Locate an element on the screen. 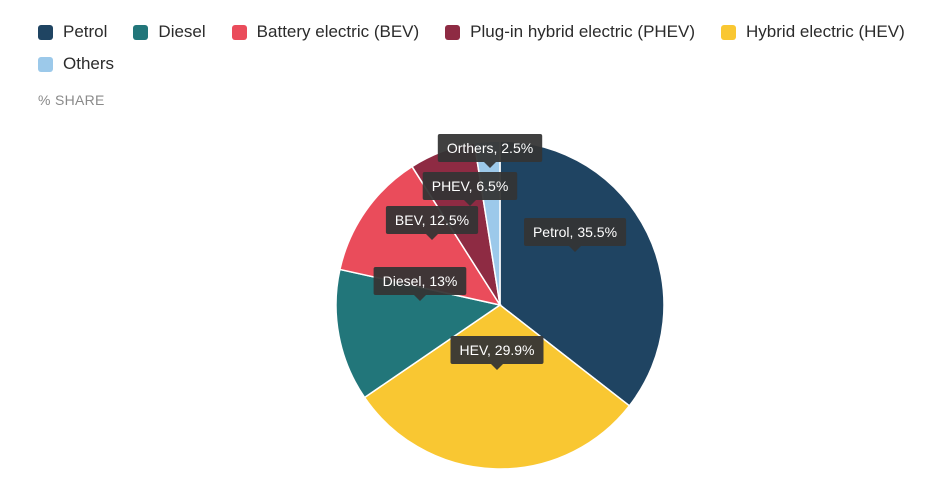 This screenshot has height=497, width=930. legend-label-others: Others is located at coordinates (89, 63).